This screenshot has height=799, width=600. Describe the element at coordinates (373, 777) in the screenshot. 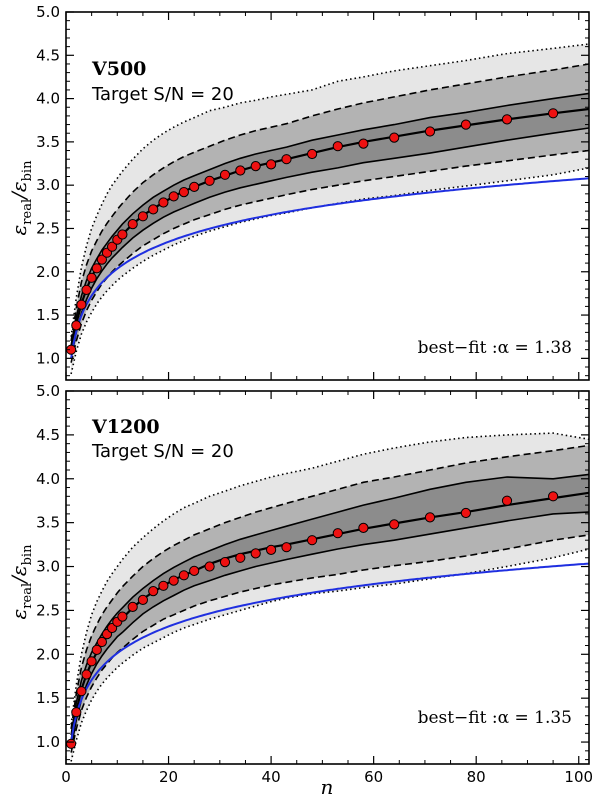

I see `x-tick-label: 60` at that location.